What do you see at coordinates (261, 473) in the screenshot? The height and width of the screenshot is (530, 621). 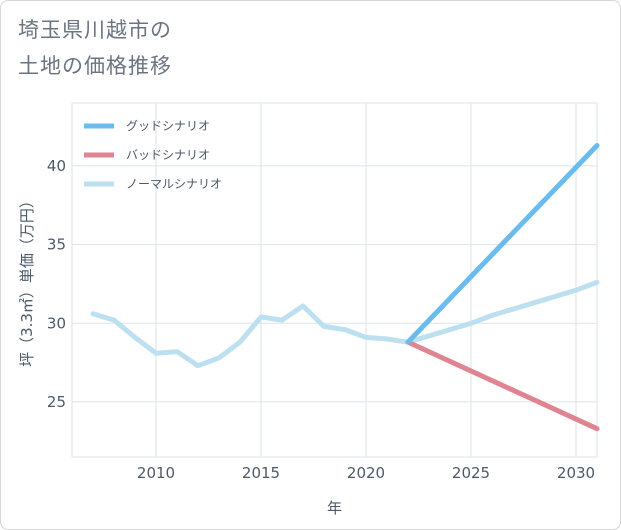 I see `x-tick-label: 2015` at bounding box center [261, 473].